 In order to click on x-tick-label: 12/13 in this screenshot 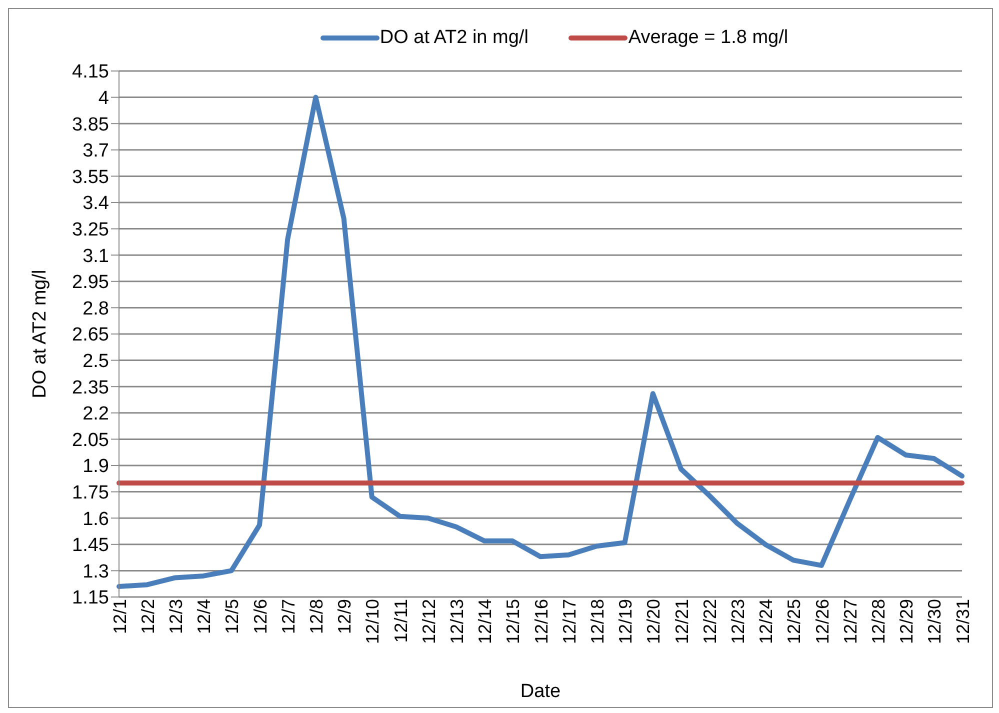, I will do `click(456, 621)`.